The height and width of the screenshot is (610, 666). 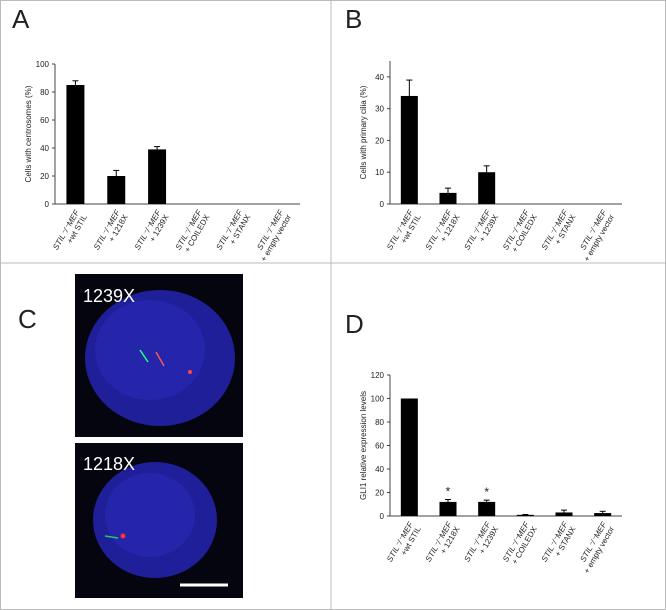 What do you see at coordinates (363, 132) in the screenshot?
I see `y-axis-label: Cells with primary cilia (%)` at bounding box center [363, 132].